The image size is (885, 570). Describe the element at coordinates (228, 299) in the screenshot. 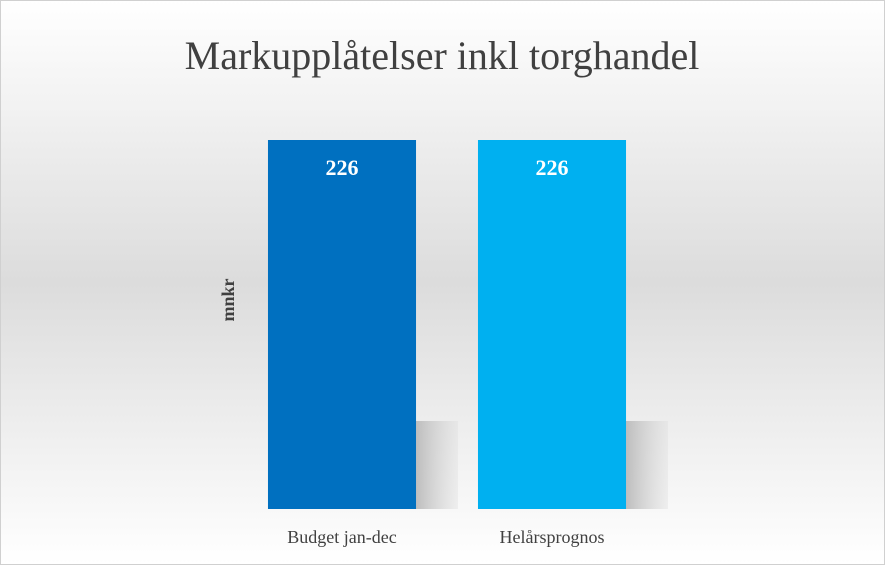

I see `y-axis-label: mnkr` at that location.